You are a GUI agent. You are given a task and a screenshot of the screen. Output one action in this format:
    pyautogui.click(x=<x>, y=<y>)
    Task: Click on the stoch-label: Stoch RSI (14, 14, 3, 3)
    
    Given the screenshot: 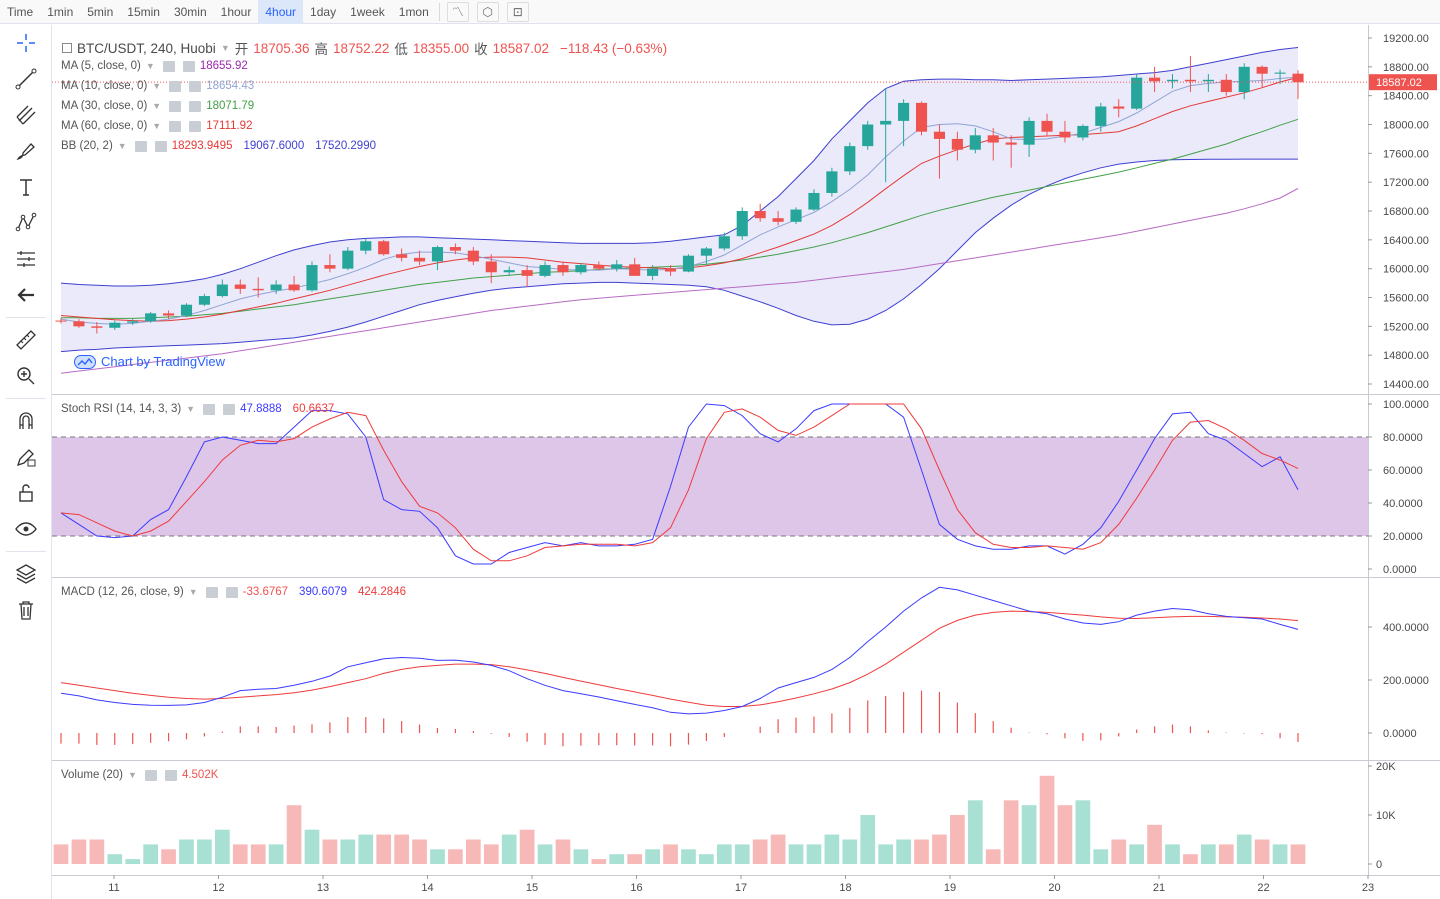 What is the action you would take?
    pyautogui.click(x=121, y=409)
    